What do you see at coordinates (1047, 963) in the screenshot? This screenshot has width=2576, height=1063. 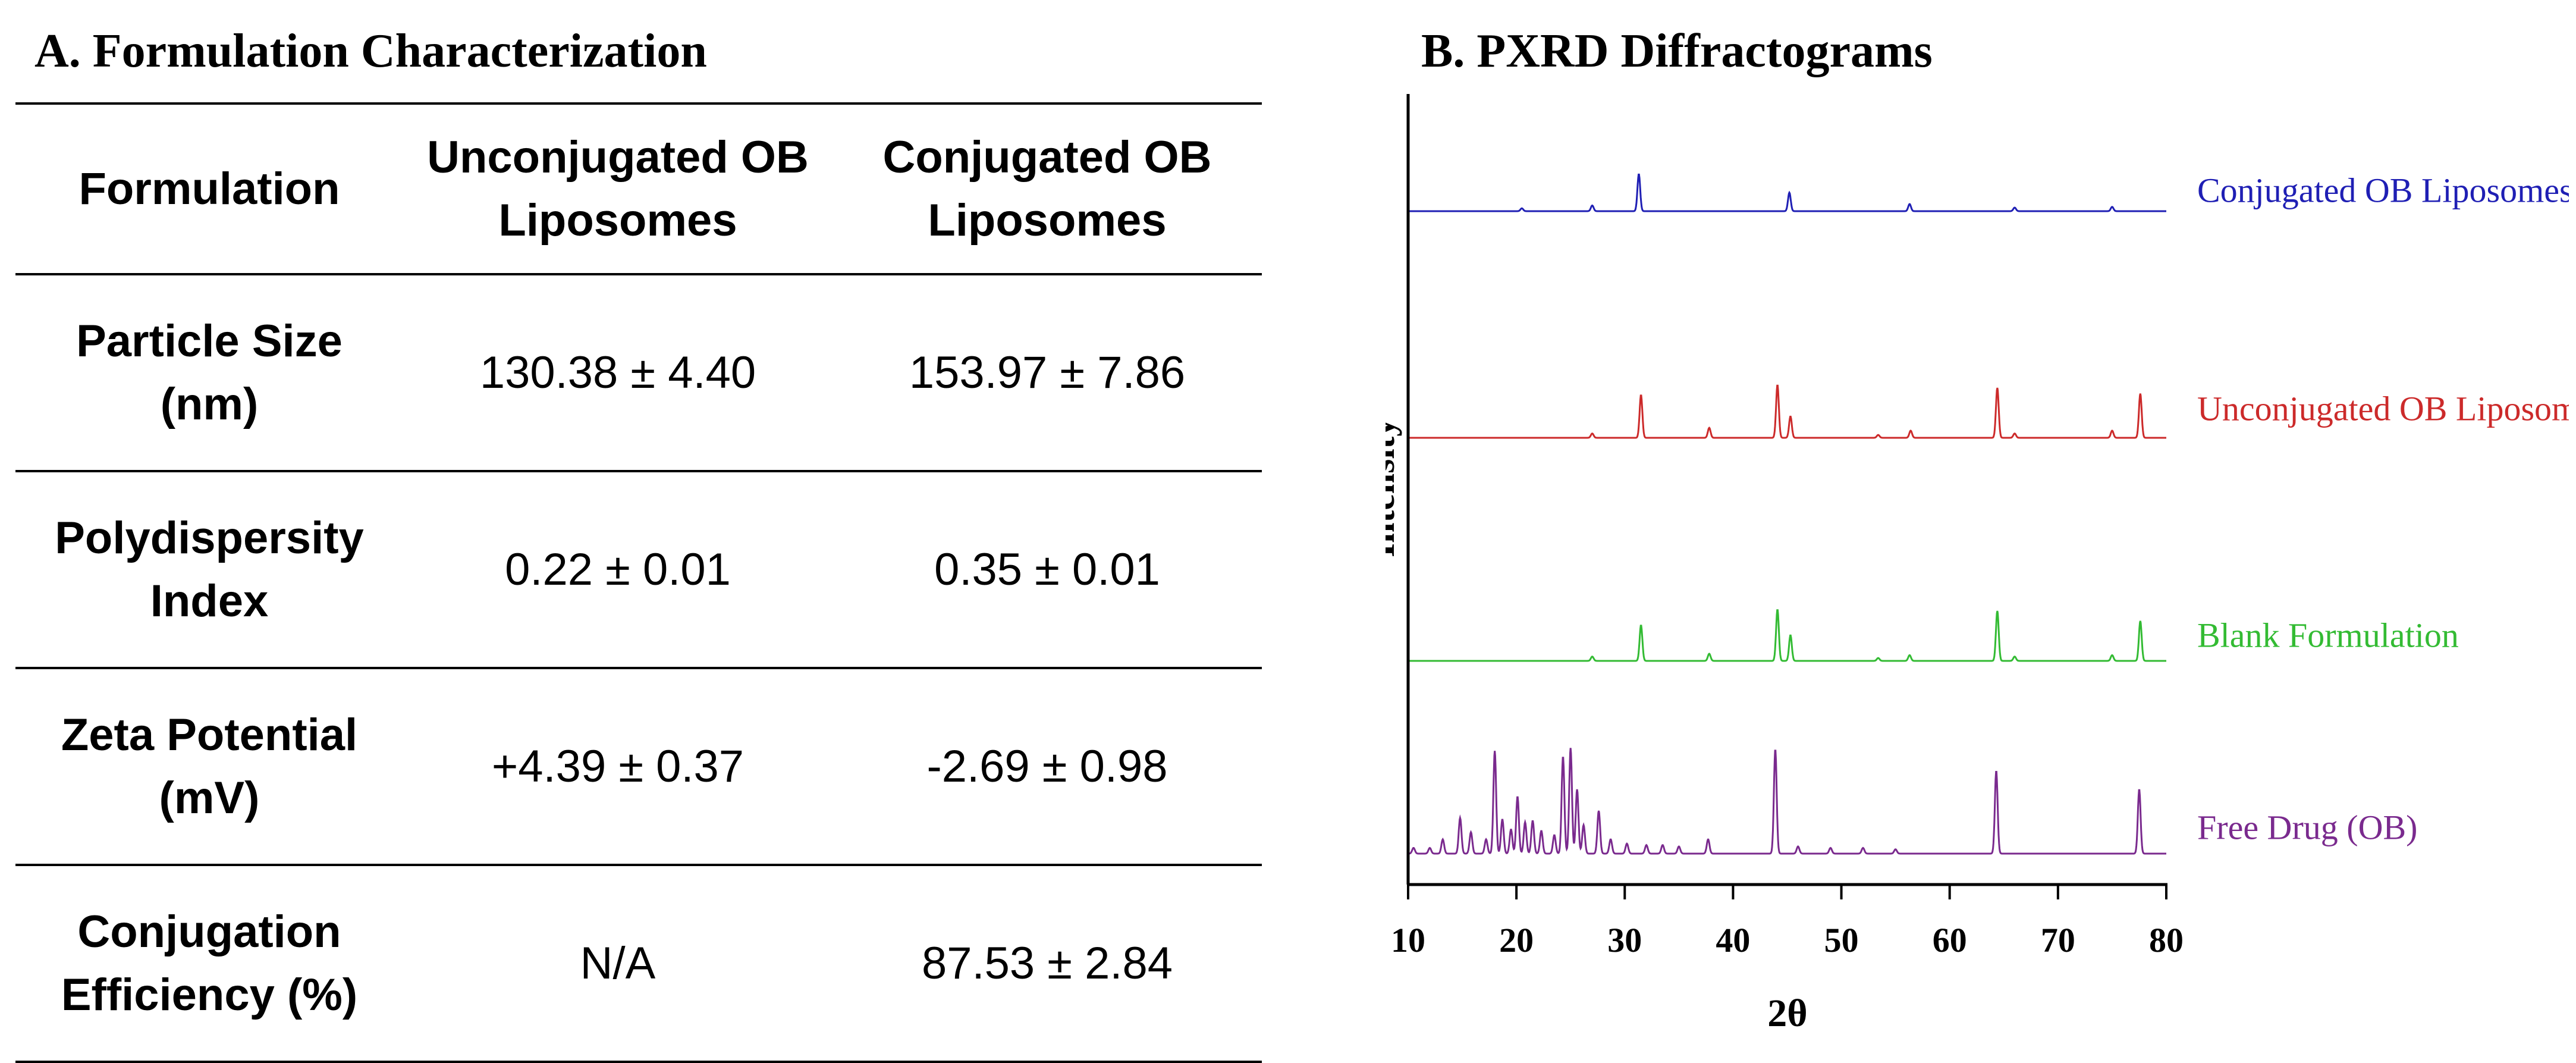 I see `table-cell: 87.53 ± 2.84` at bounding box center [1047, 963].